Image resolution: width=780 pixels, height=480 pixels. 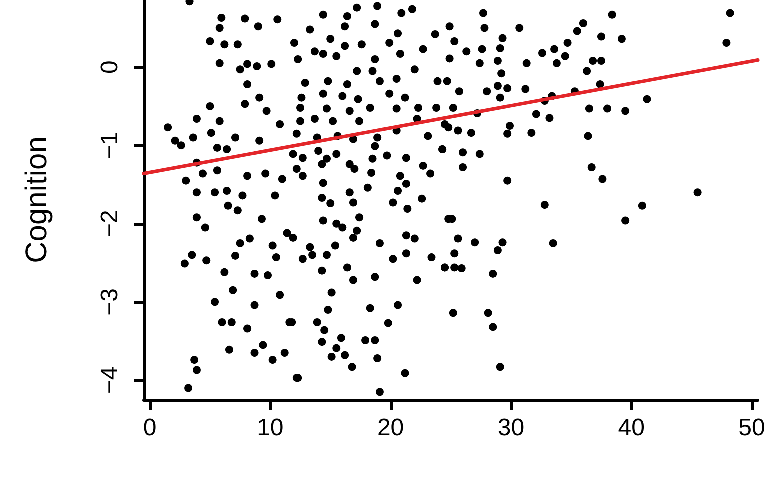 I want to click on y-tick-label: 0, so click(x=110, y=67).